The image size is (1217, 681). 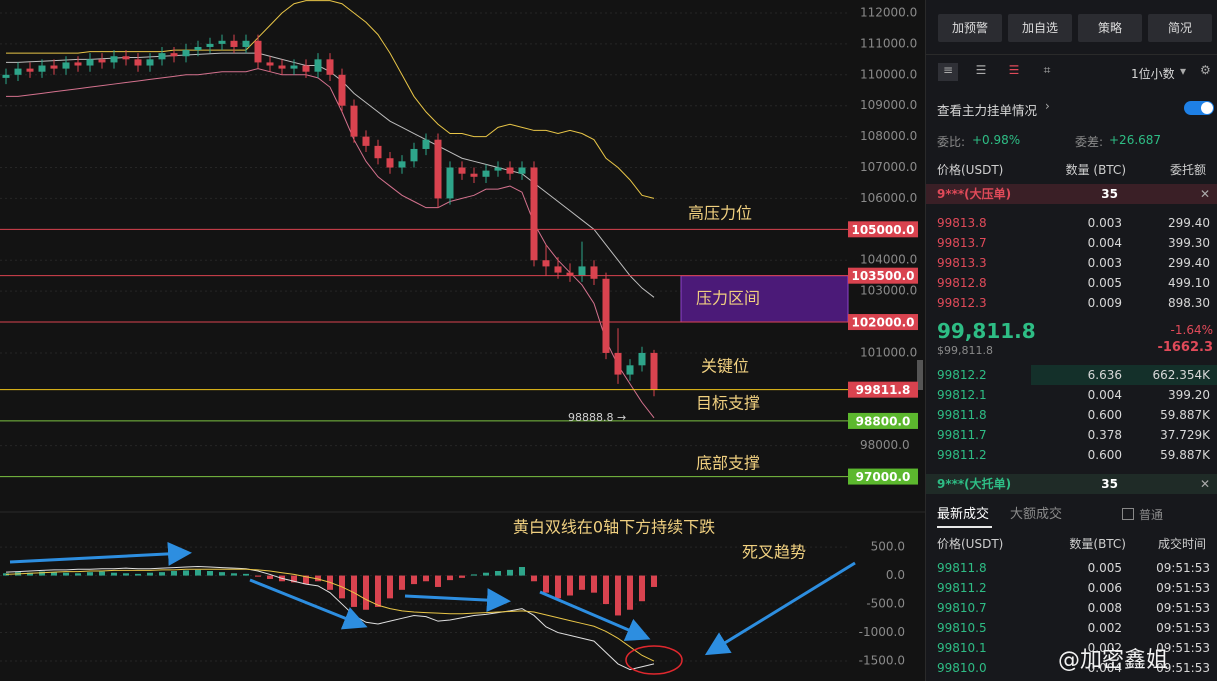 What do you see at coordinates (1153, 74) in the screenshot?
I see `decimals-select: 1位小数` at bounding box center [1153, 74].